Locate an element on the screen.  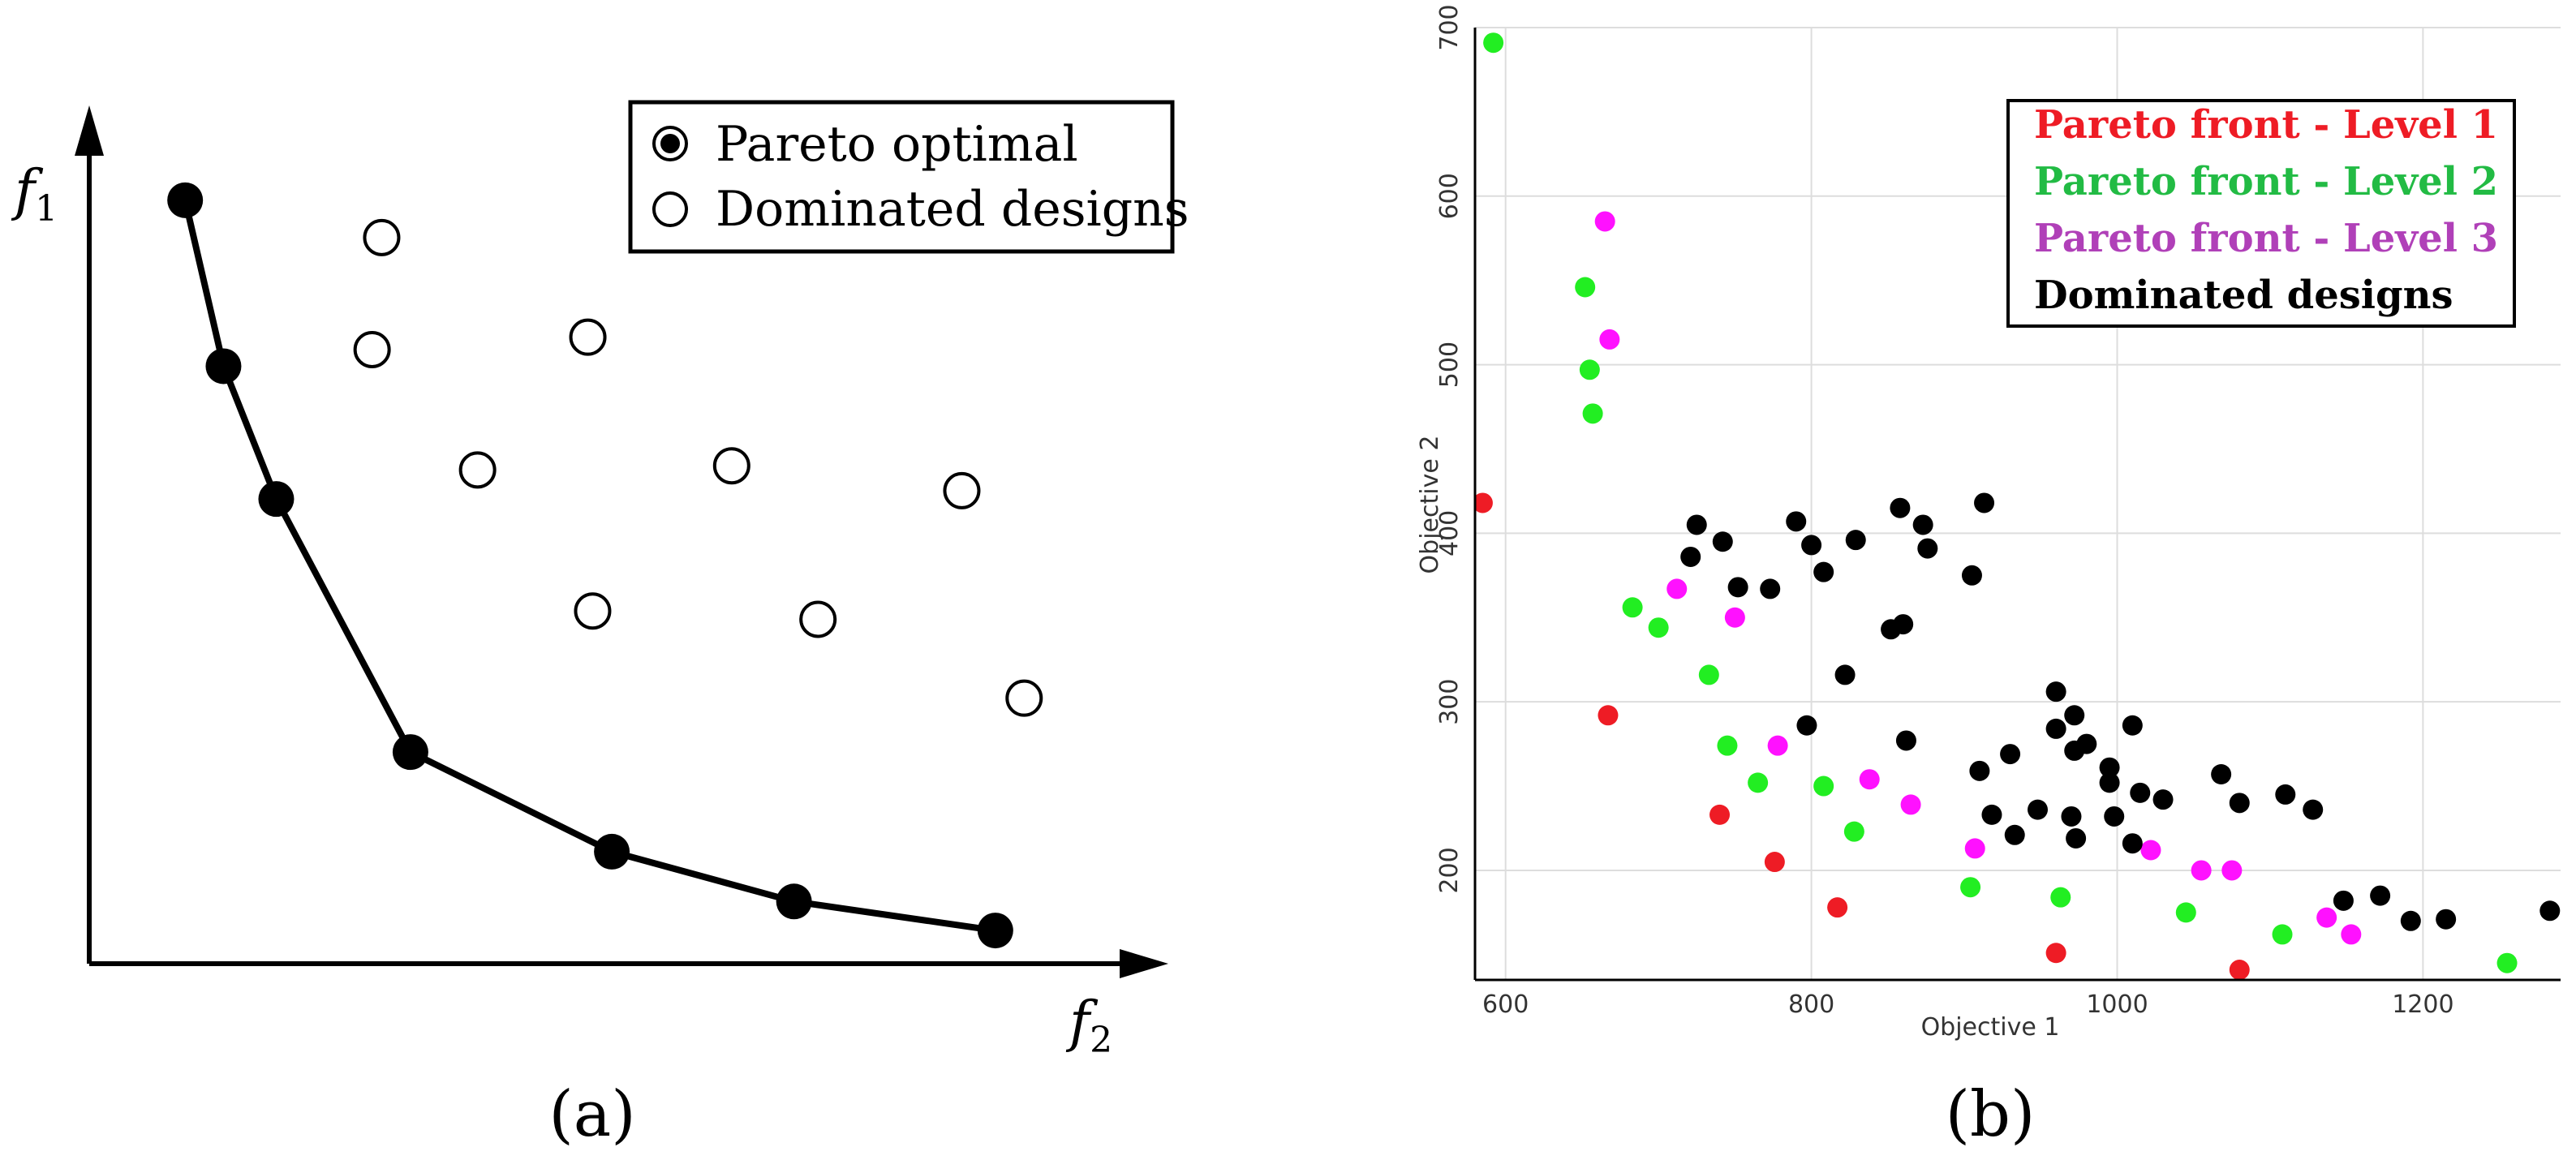
panel-b-legend-box is located at coordinates (2261, 213).